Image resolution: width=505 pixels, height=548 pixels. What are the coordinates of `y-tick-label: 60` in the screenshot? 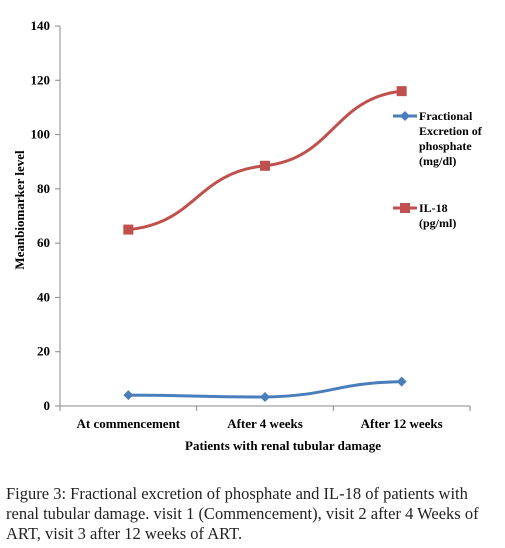 It's located at (43, 242).